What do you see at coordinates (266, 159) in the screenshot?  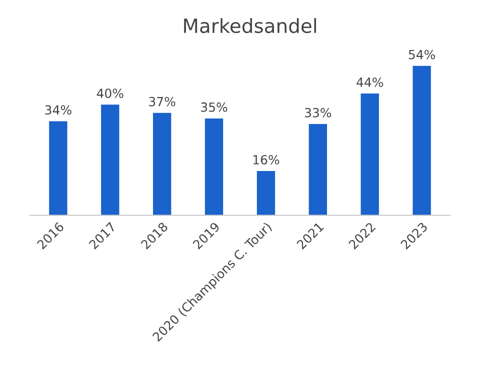 I see `data-label: 16%` at bounding box center [266, 159].